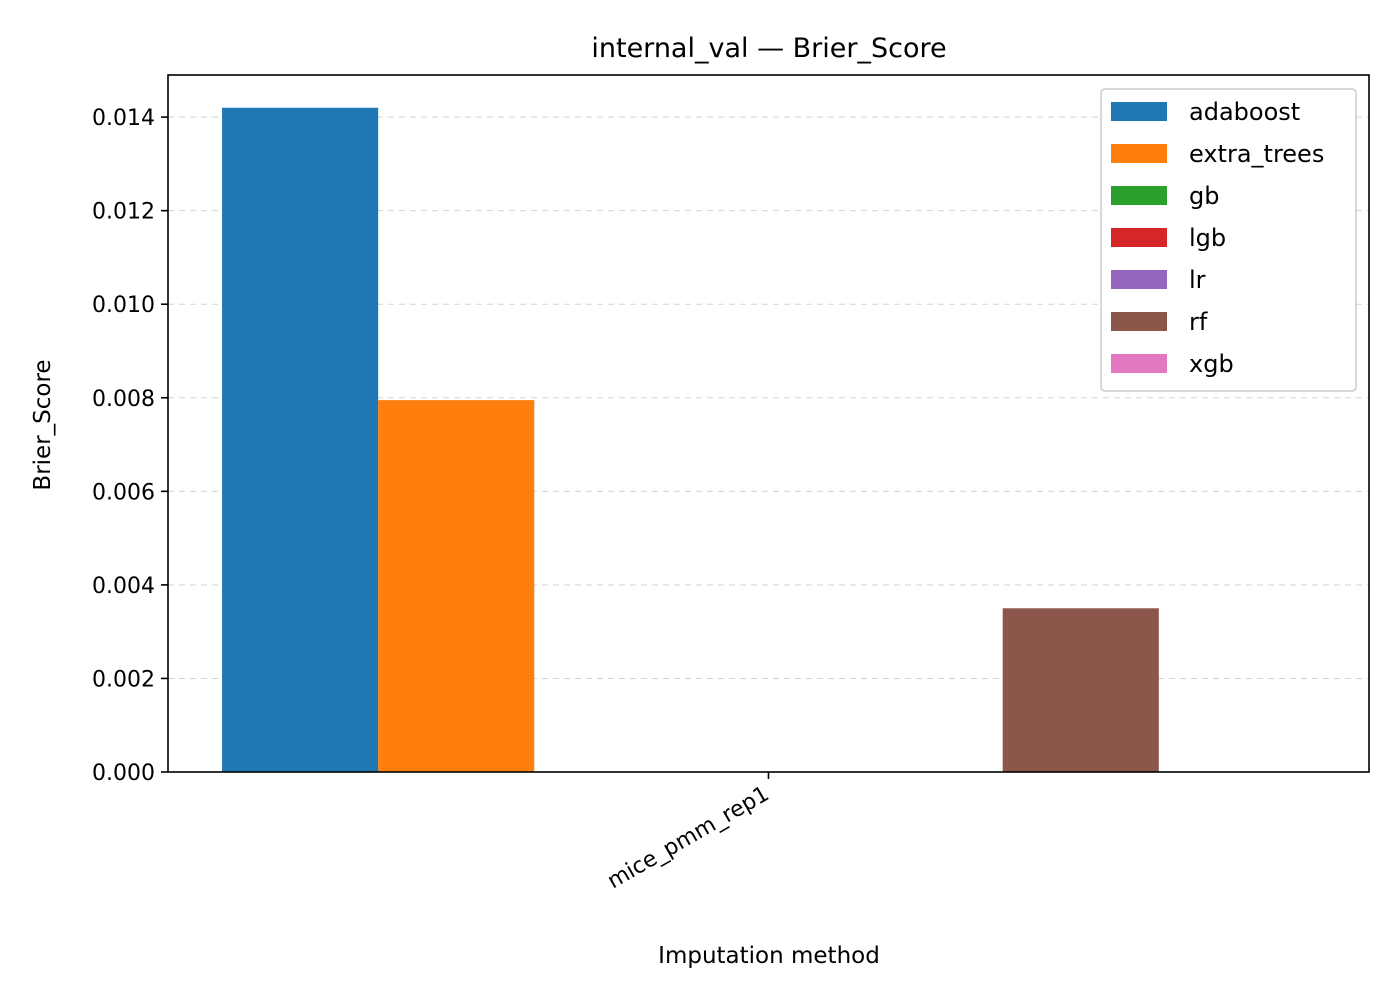 The width and height of the screenshot is (1400, 1000). Describe the element at coordinates (130, 446) in the screenshot. I see `y-axis-ticks: 0.000 0.002 0.004 0.006 0.008 0.010 0.012 0.014` at that location.